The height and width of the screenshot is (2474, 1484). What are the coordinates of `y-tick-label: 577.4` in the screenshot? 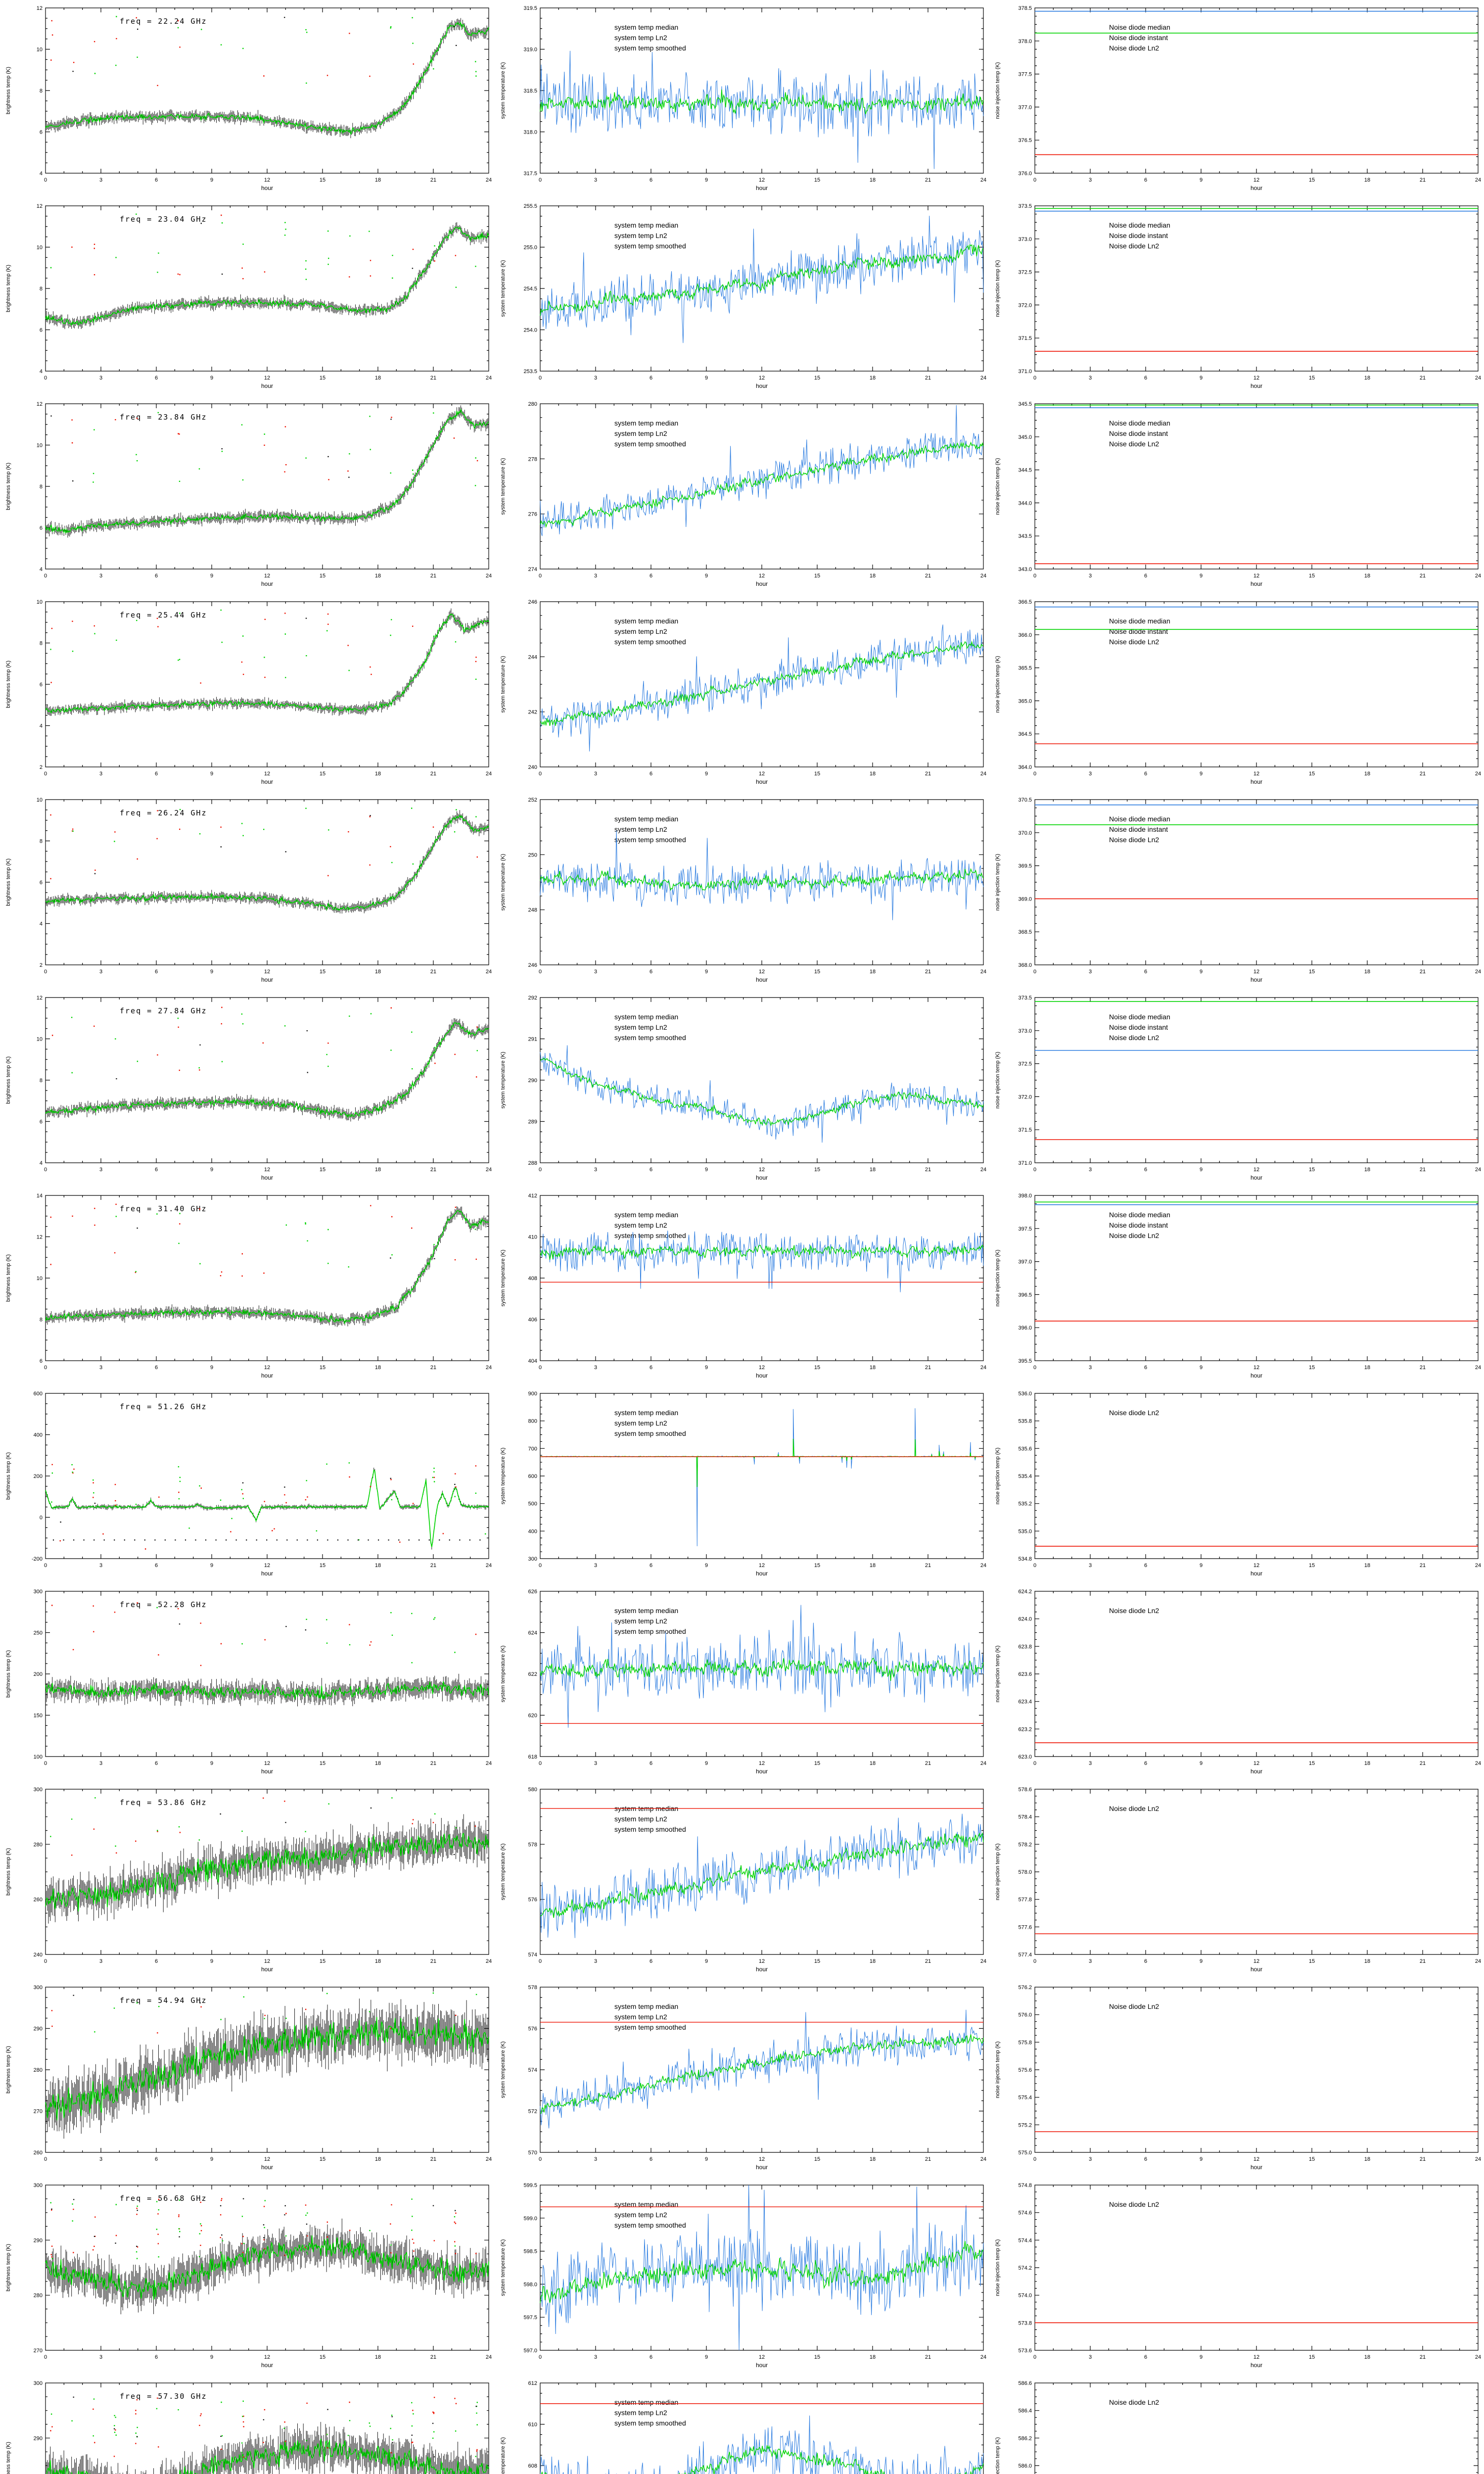 It's located at (1025, 1955).